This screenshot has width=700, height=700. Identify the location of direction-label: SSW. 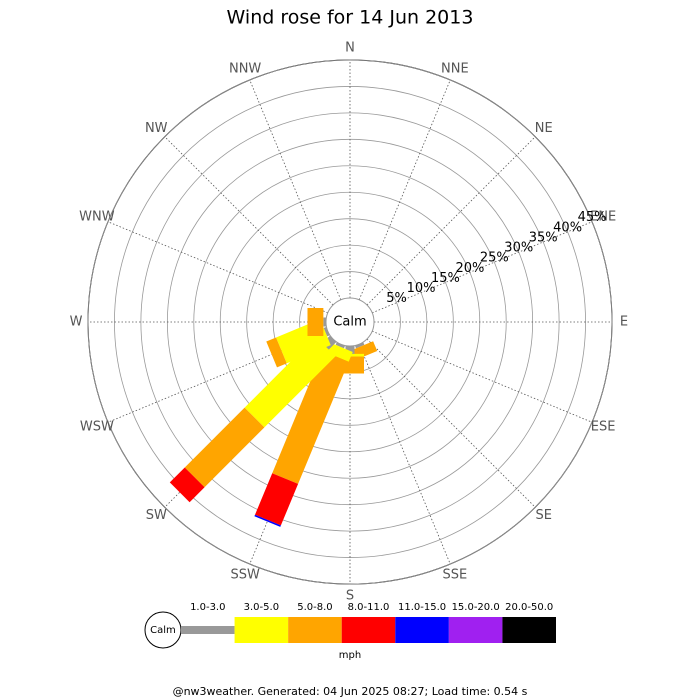
(245, 575).